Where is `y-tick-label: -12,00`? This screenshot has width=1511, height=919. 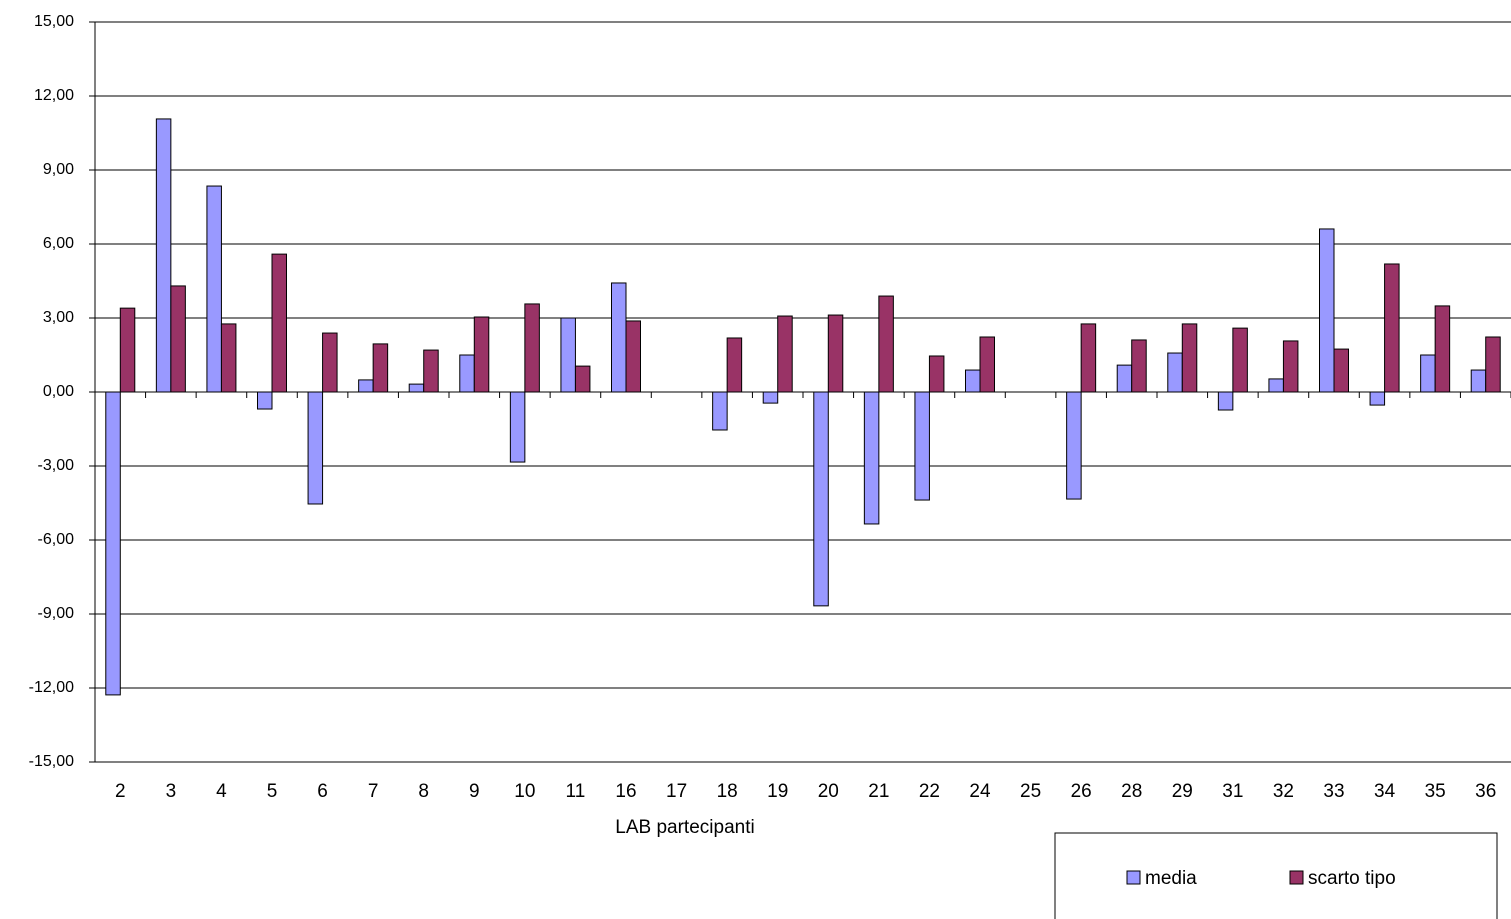 y-tick-label: -12,00 is located at coordinates (51, 687).